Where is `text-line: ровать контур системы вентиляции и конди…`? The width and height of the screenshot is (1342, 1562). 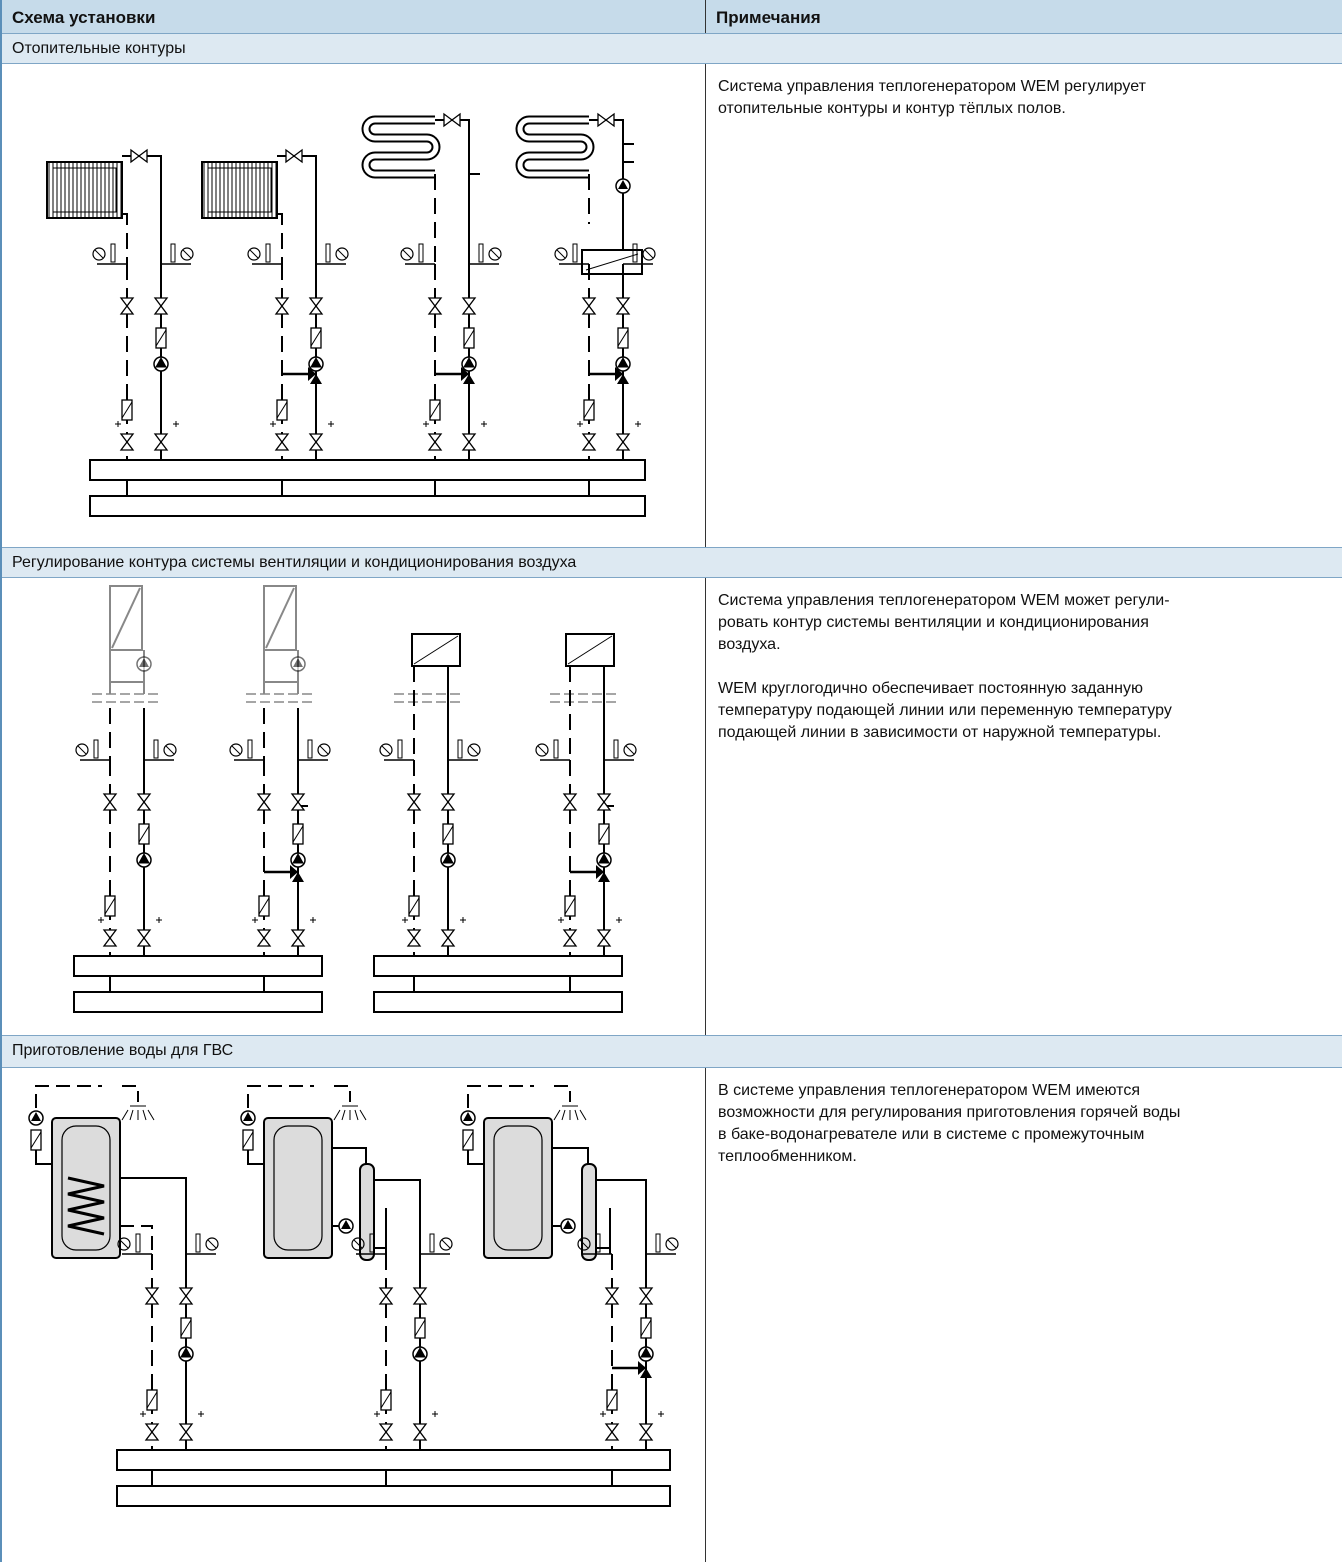
text-line: ровать контур системы вентиляции и конди… is located at coordinates (933, 622).